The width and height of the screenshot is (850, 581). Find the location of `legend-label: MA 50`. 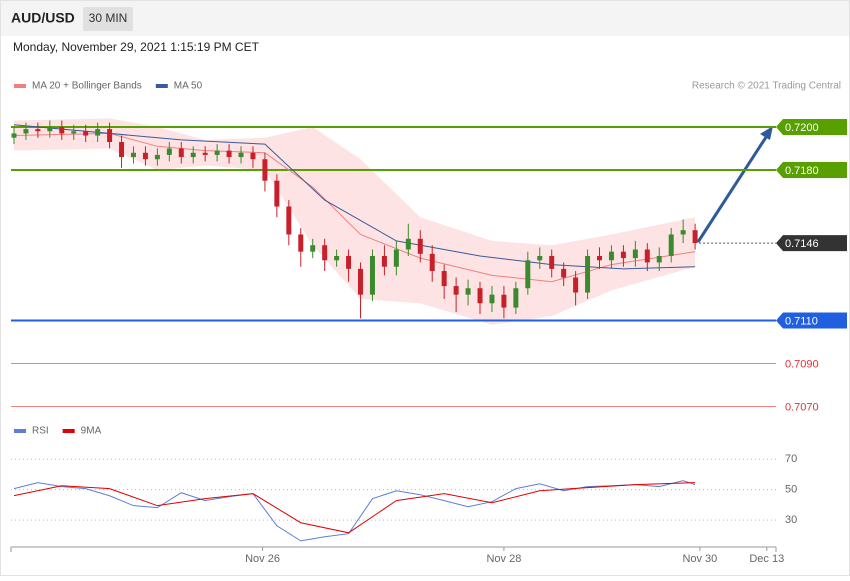

legend-label: MA 50 is located at coordinates (188, 86).